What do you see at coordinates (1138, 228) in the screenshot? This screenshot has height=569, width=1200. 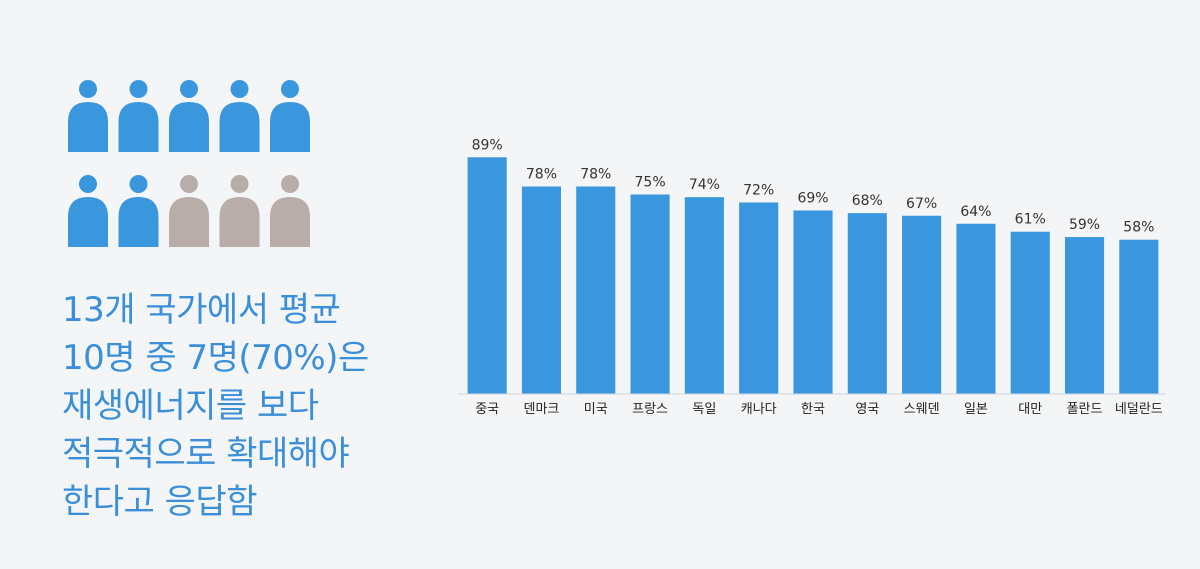 I see `value-label: 58%` at bounding box center [1138, 228].